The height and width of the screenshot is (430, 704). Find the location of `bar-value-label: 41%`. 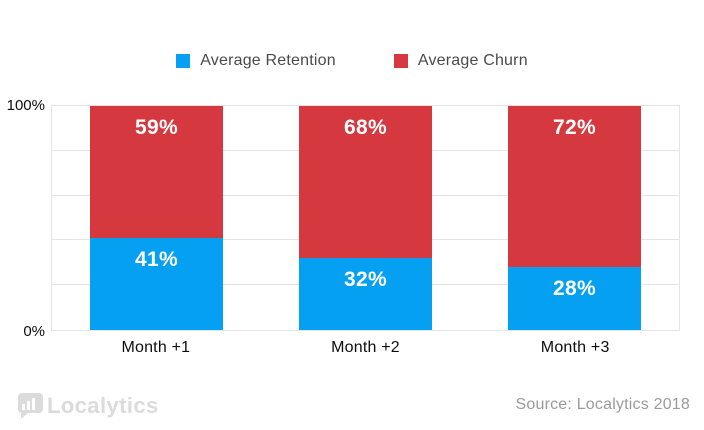

bar-value-label: 41% is located at coordinates (156, 260).